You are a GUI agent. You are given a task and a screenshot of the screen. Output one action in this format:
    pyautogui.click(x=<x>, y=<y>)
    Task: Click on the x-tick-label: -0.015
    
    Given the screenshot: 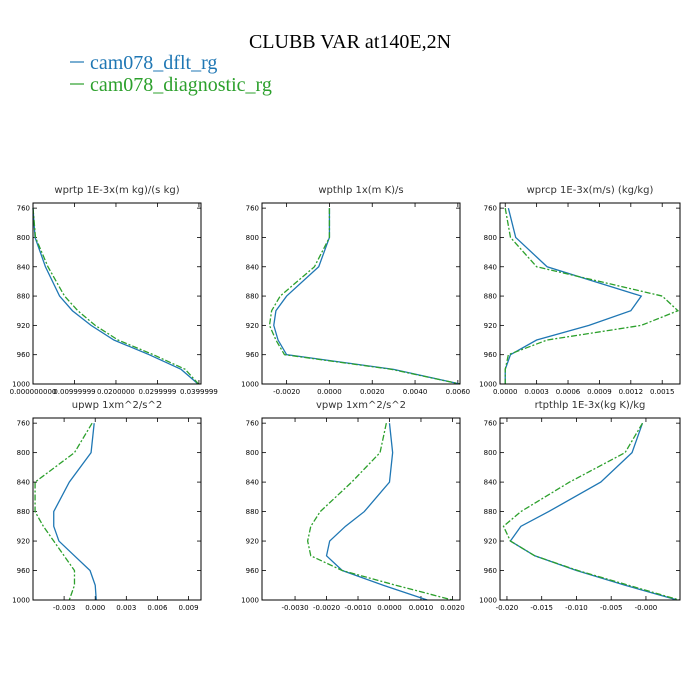 What is the action you would take?
    pyautogui.click(x=541, y=608)
    